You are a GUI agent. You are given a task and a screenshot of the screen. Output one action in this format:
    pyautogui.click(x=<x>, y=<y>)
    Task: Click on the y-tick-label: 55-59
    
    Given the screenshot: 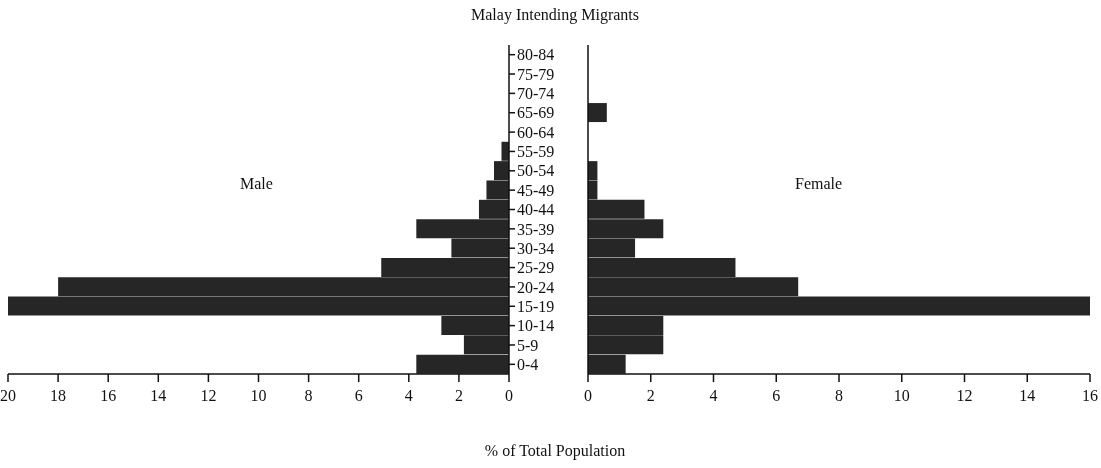 What is the action you would take?
    pyautogui.click(x=536, y=152)
    